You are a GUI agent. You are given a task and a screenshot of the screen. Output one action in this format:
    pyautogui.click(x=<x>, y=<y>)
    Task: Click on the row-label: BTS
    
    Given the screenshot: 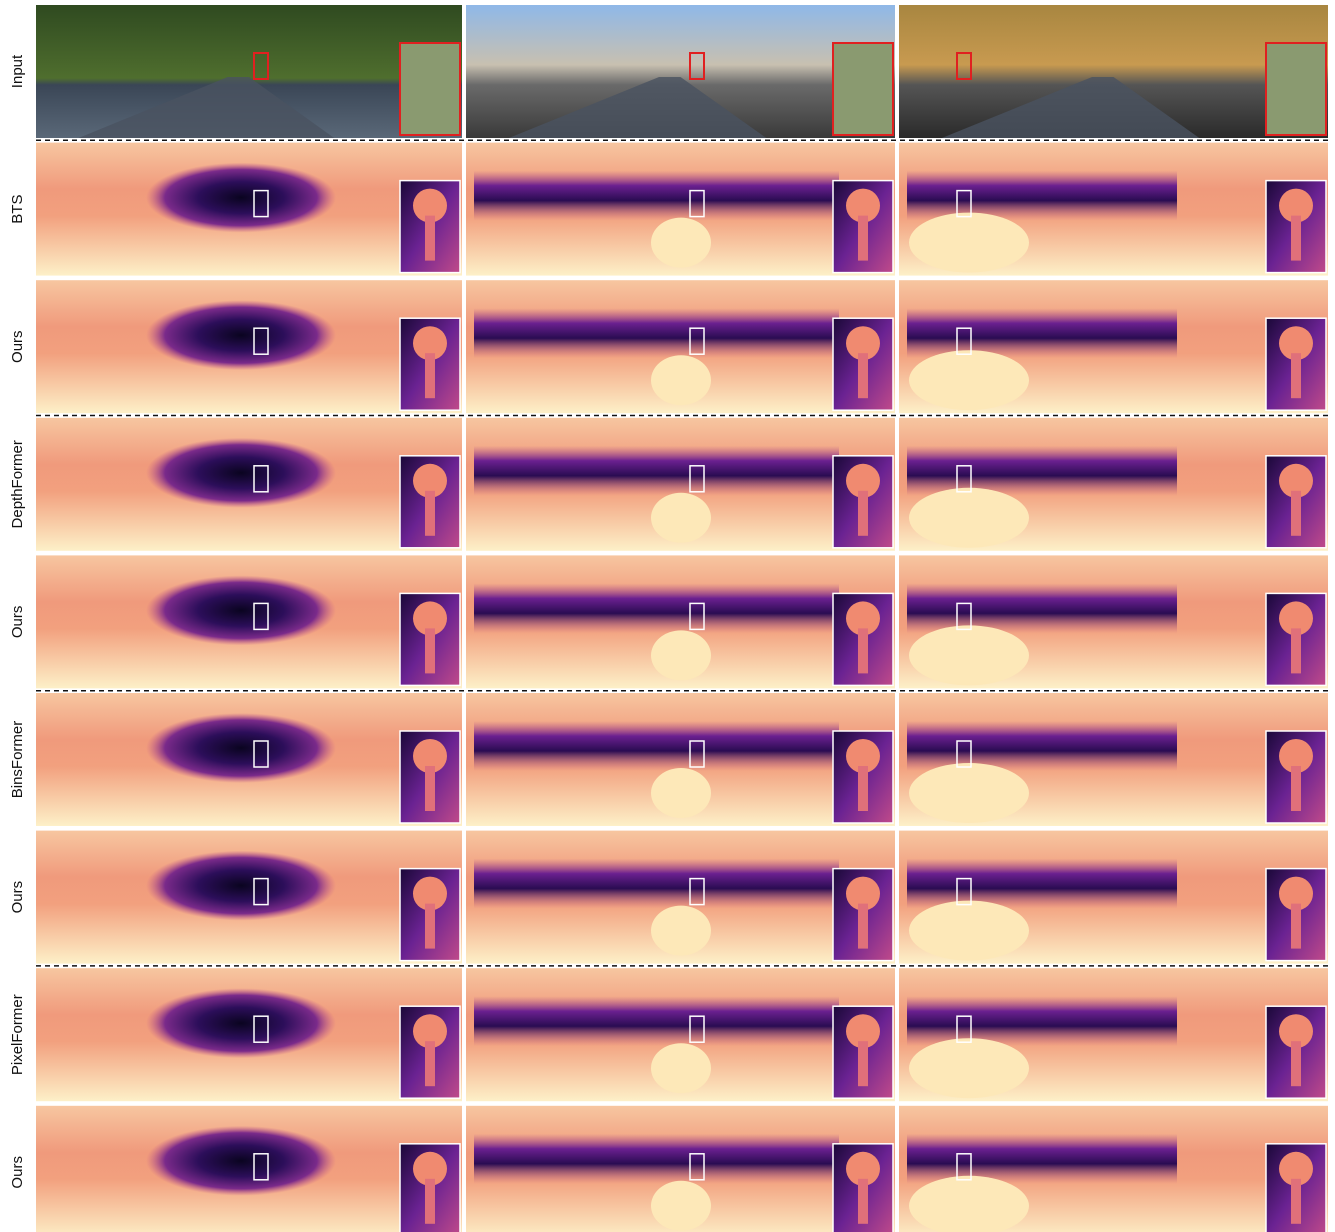 What is the action you would take?
    pyautogui.click(x=17, y=209)
    